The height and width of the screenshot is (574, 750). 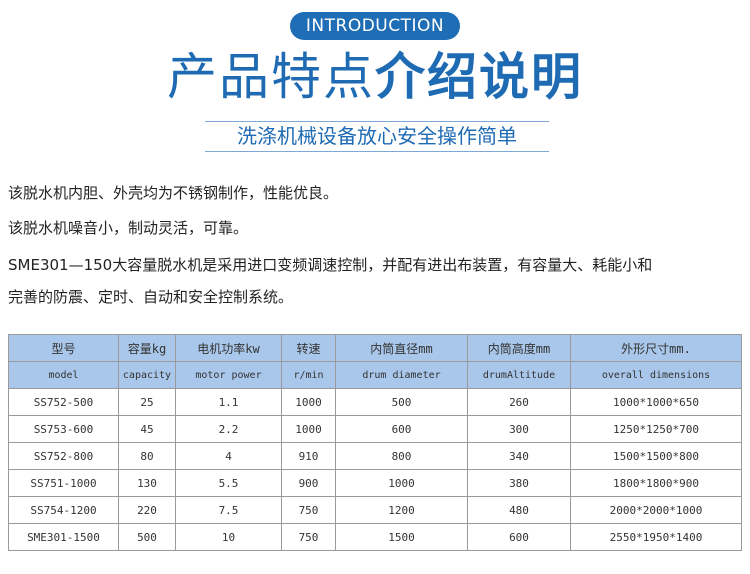 What do you see at coordinates (656, 375) in the screenshot?
I see `header-en-row-cell: overall dimensions` at bounding box center [656, 375].